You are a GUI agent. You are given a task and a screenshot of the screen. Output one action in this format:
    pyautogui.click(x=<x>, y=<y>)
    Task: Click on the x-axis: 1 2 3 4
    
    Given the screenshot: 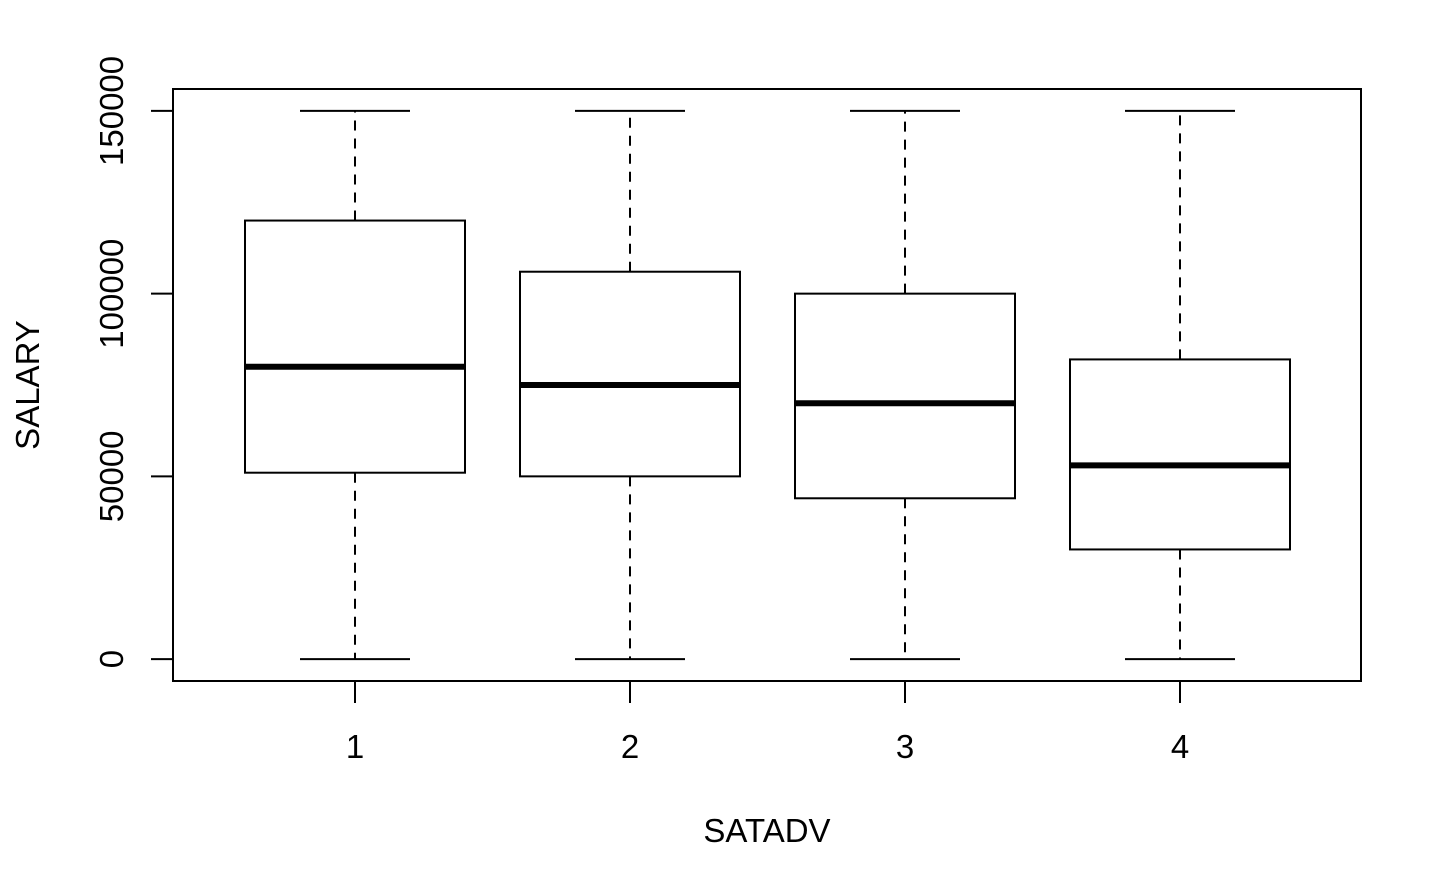 What is the action you would take?
    pyautogui.click(x=767, y=723)
    